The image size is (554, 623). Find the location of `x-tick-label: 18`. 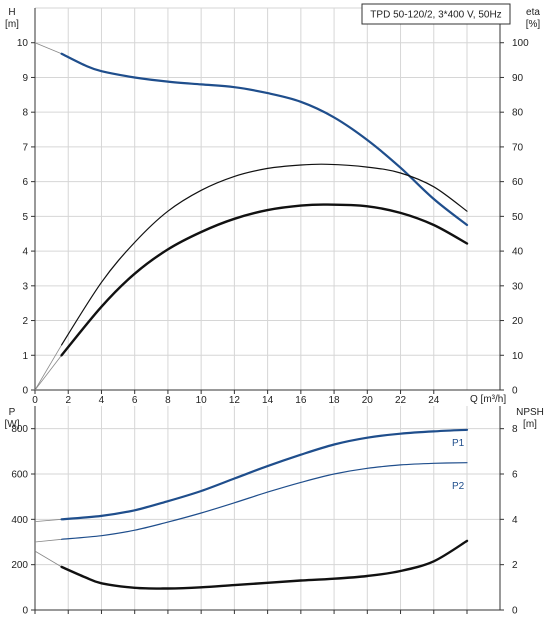

x-tick-label: 18 is located at coordinates (335, 400).